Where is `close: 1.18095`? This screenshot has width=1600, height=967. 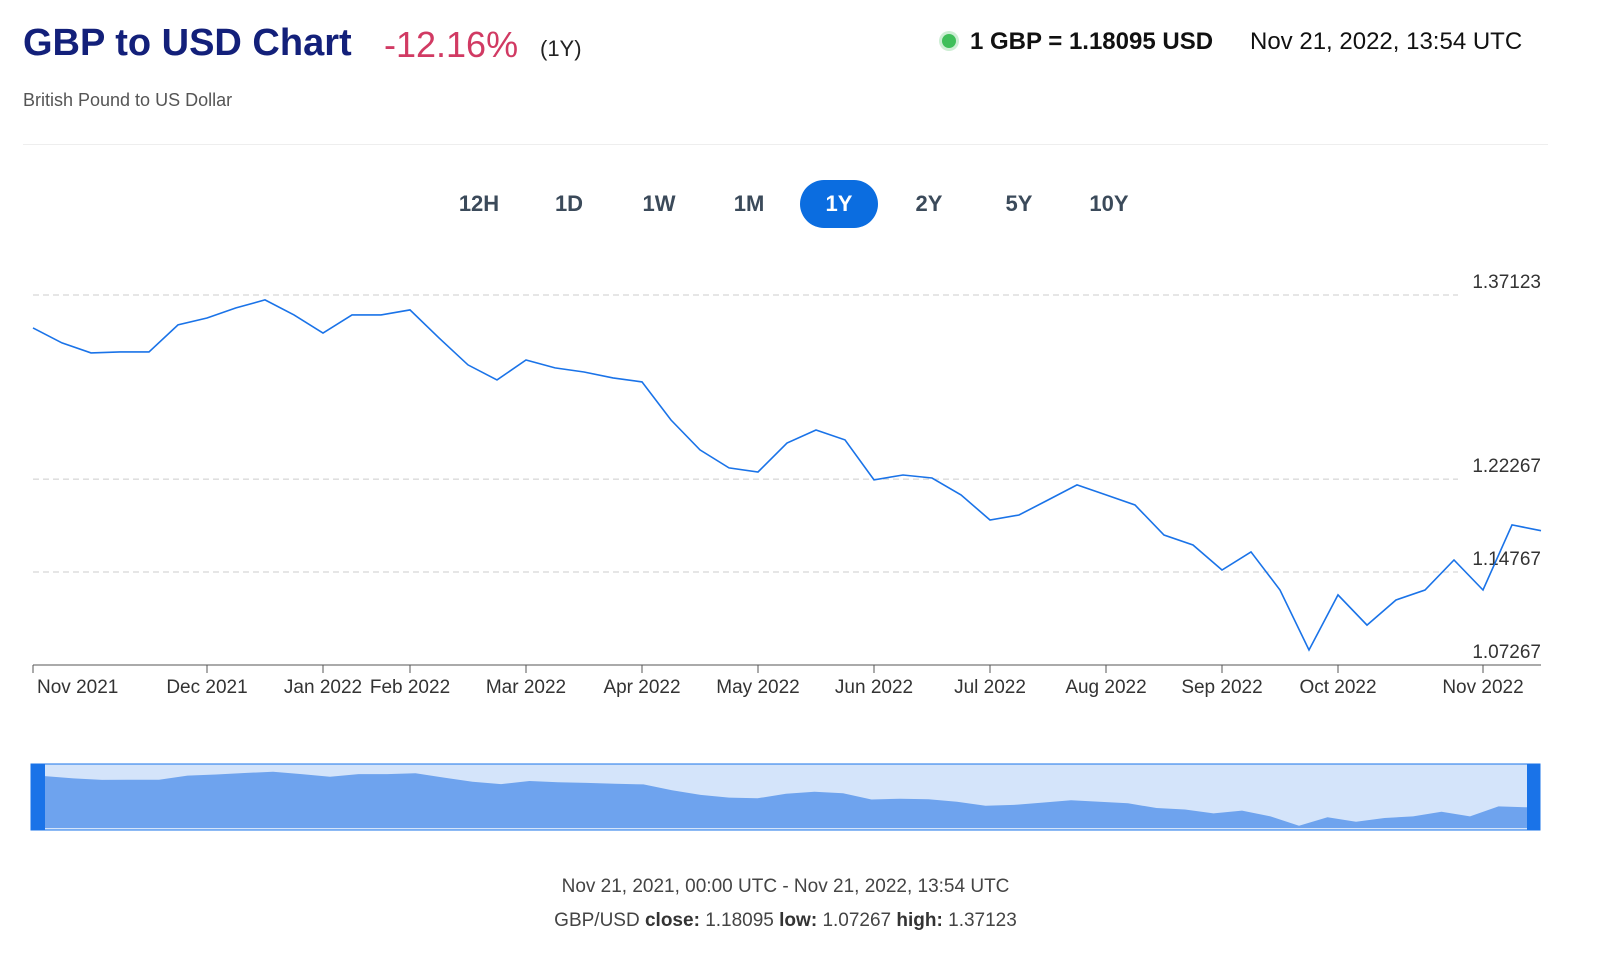 close: 1.18095 is located at coordinates (739, 920).